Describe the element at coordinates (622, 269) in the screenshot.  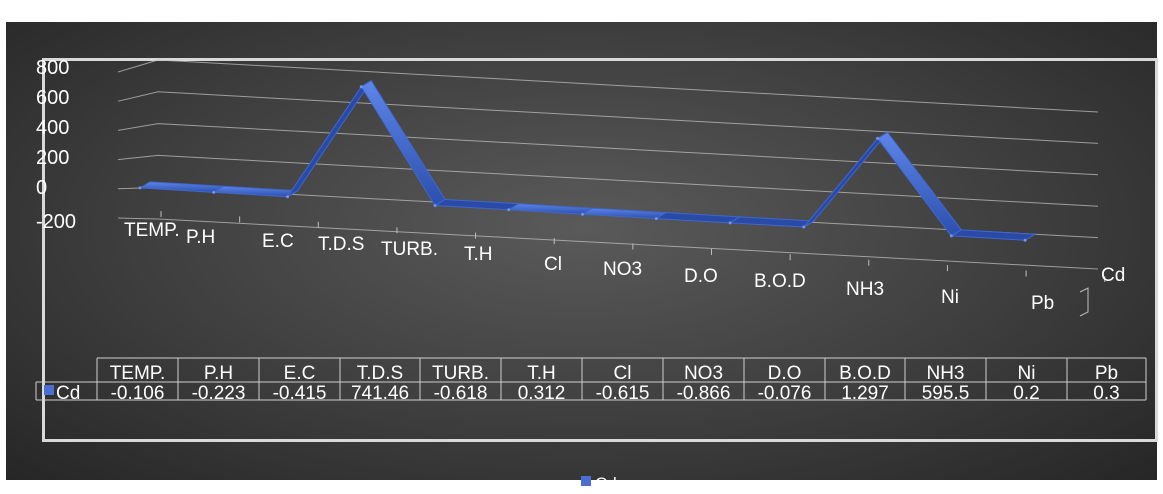
I see `x-tick-label: NO3` at that location.